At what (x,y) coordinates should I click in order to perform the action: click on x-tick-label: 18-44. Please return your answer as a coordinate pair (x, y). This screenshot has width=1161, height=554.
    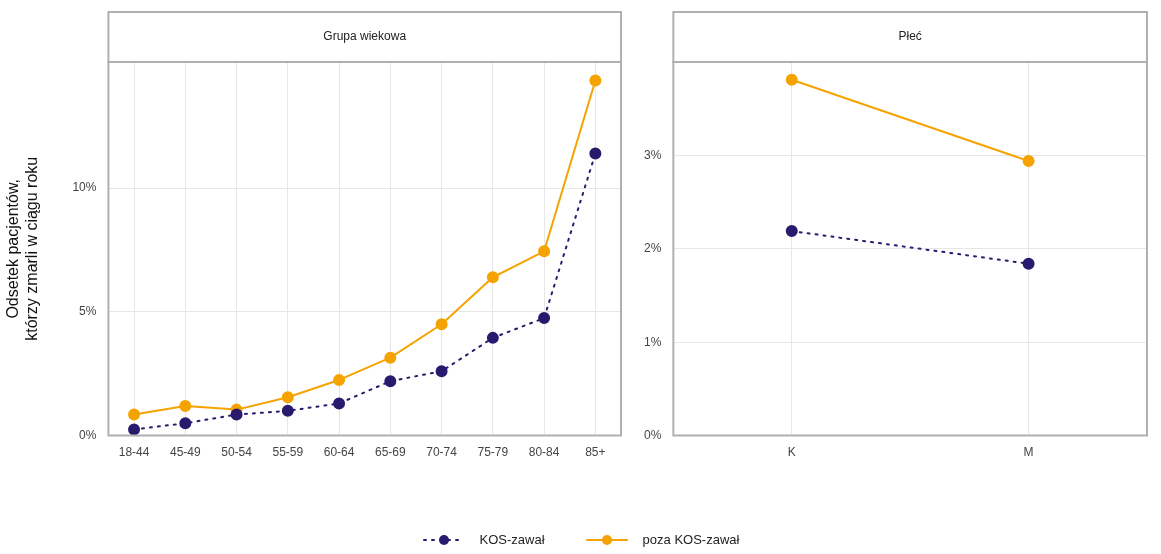
    Looking at the image, I should click on (134, 452).